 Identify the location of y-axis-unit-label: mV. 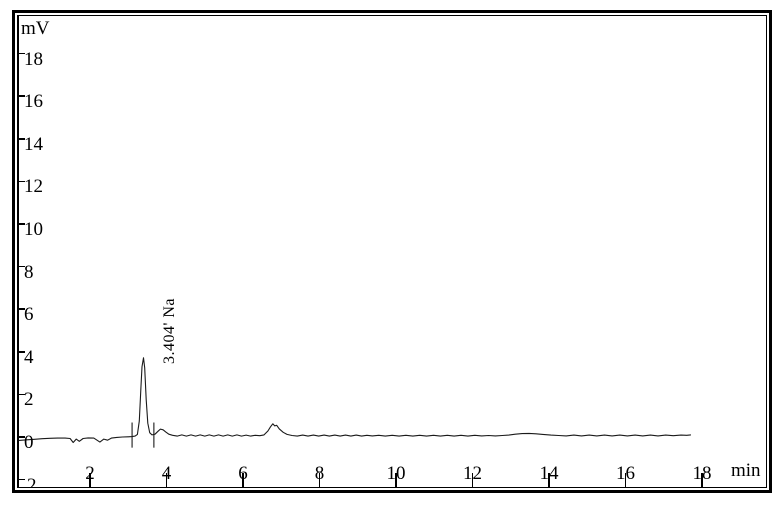
(35, 28).